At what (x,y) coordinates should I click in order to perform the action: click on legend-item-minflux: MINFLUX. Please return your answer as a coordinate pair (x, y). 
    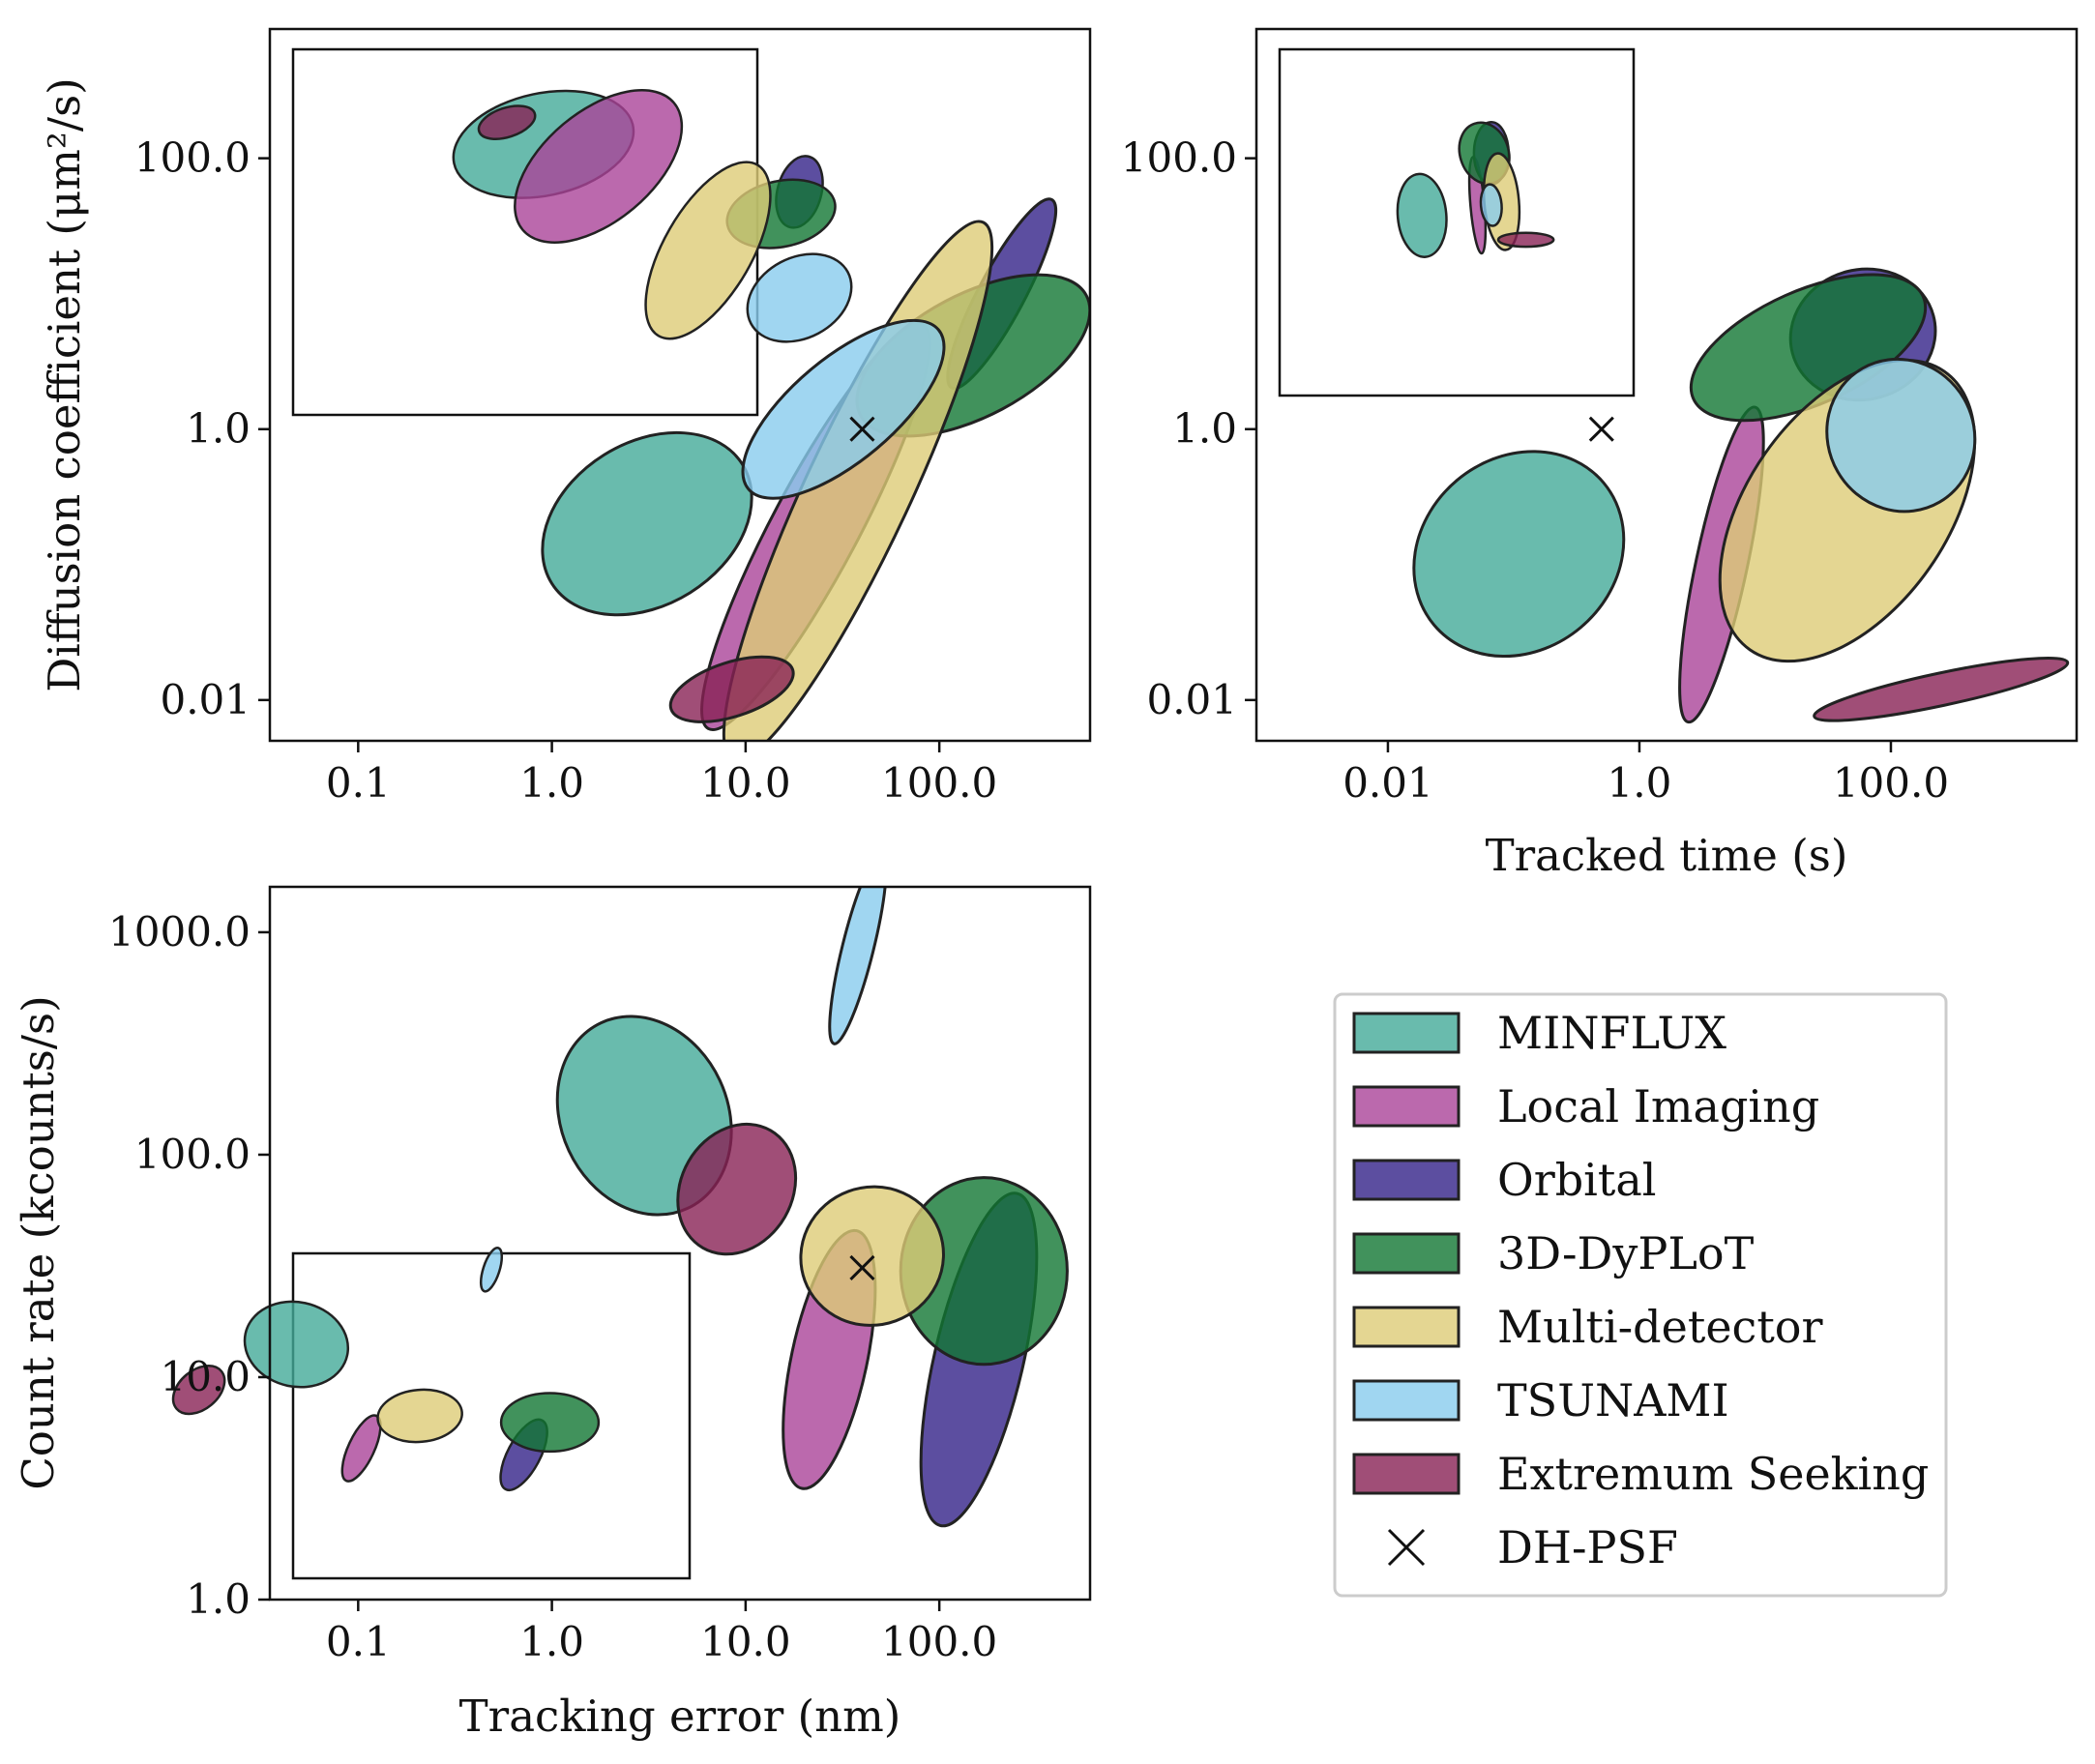
    Looking at the image, I should click on (1539, 1033).